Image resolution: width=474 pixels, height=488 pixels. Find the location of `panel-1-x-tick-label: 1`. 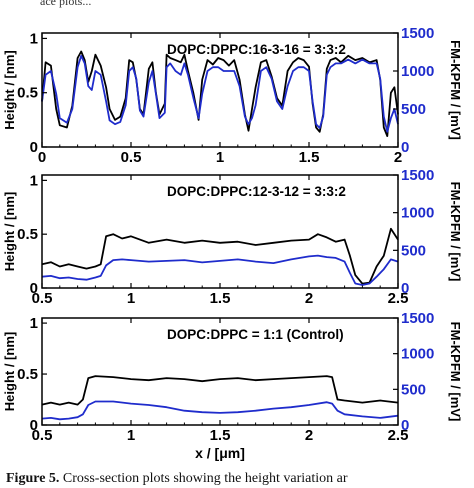

panel-1-x-tick-label: 1 is located at coordinates (220, 157).